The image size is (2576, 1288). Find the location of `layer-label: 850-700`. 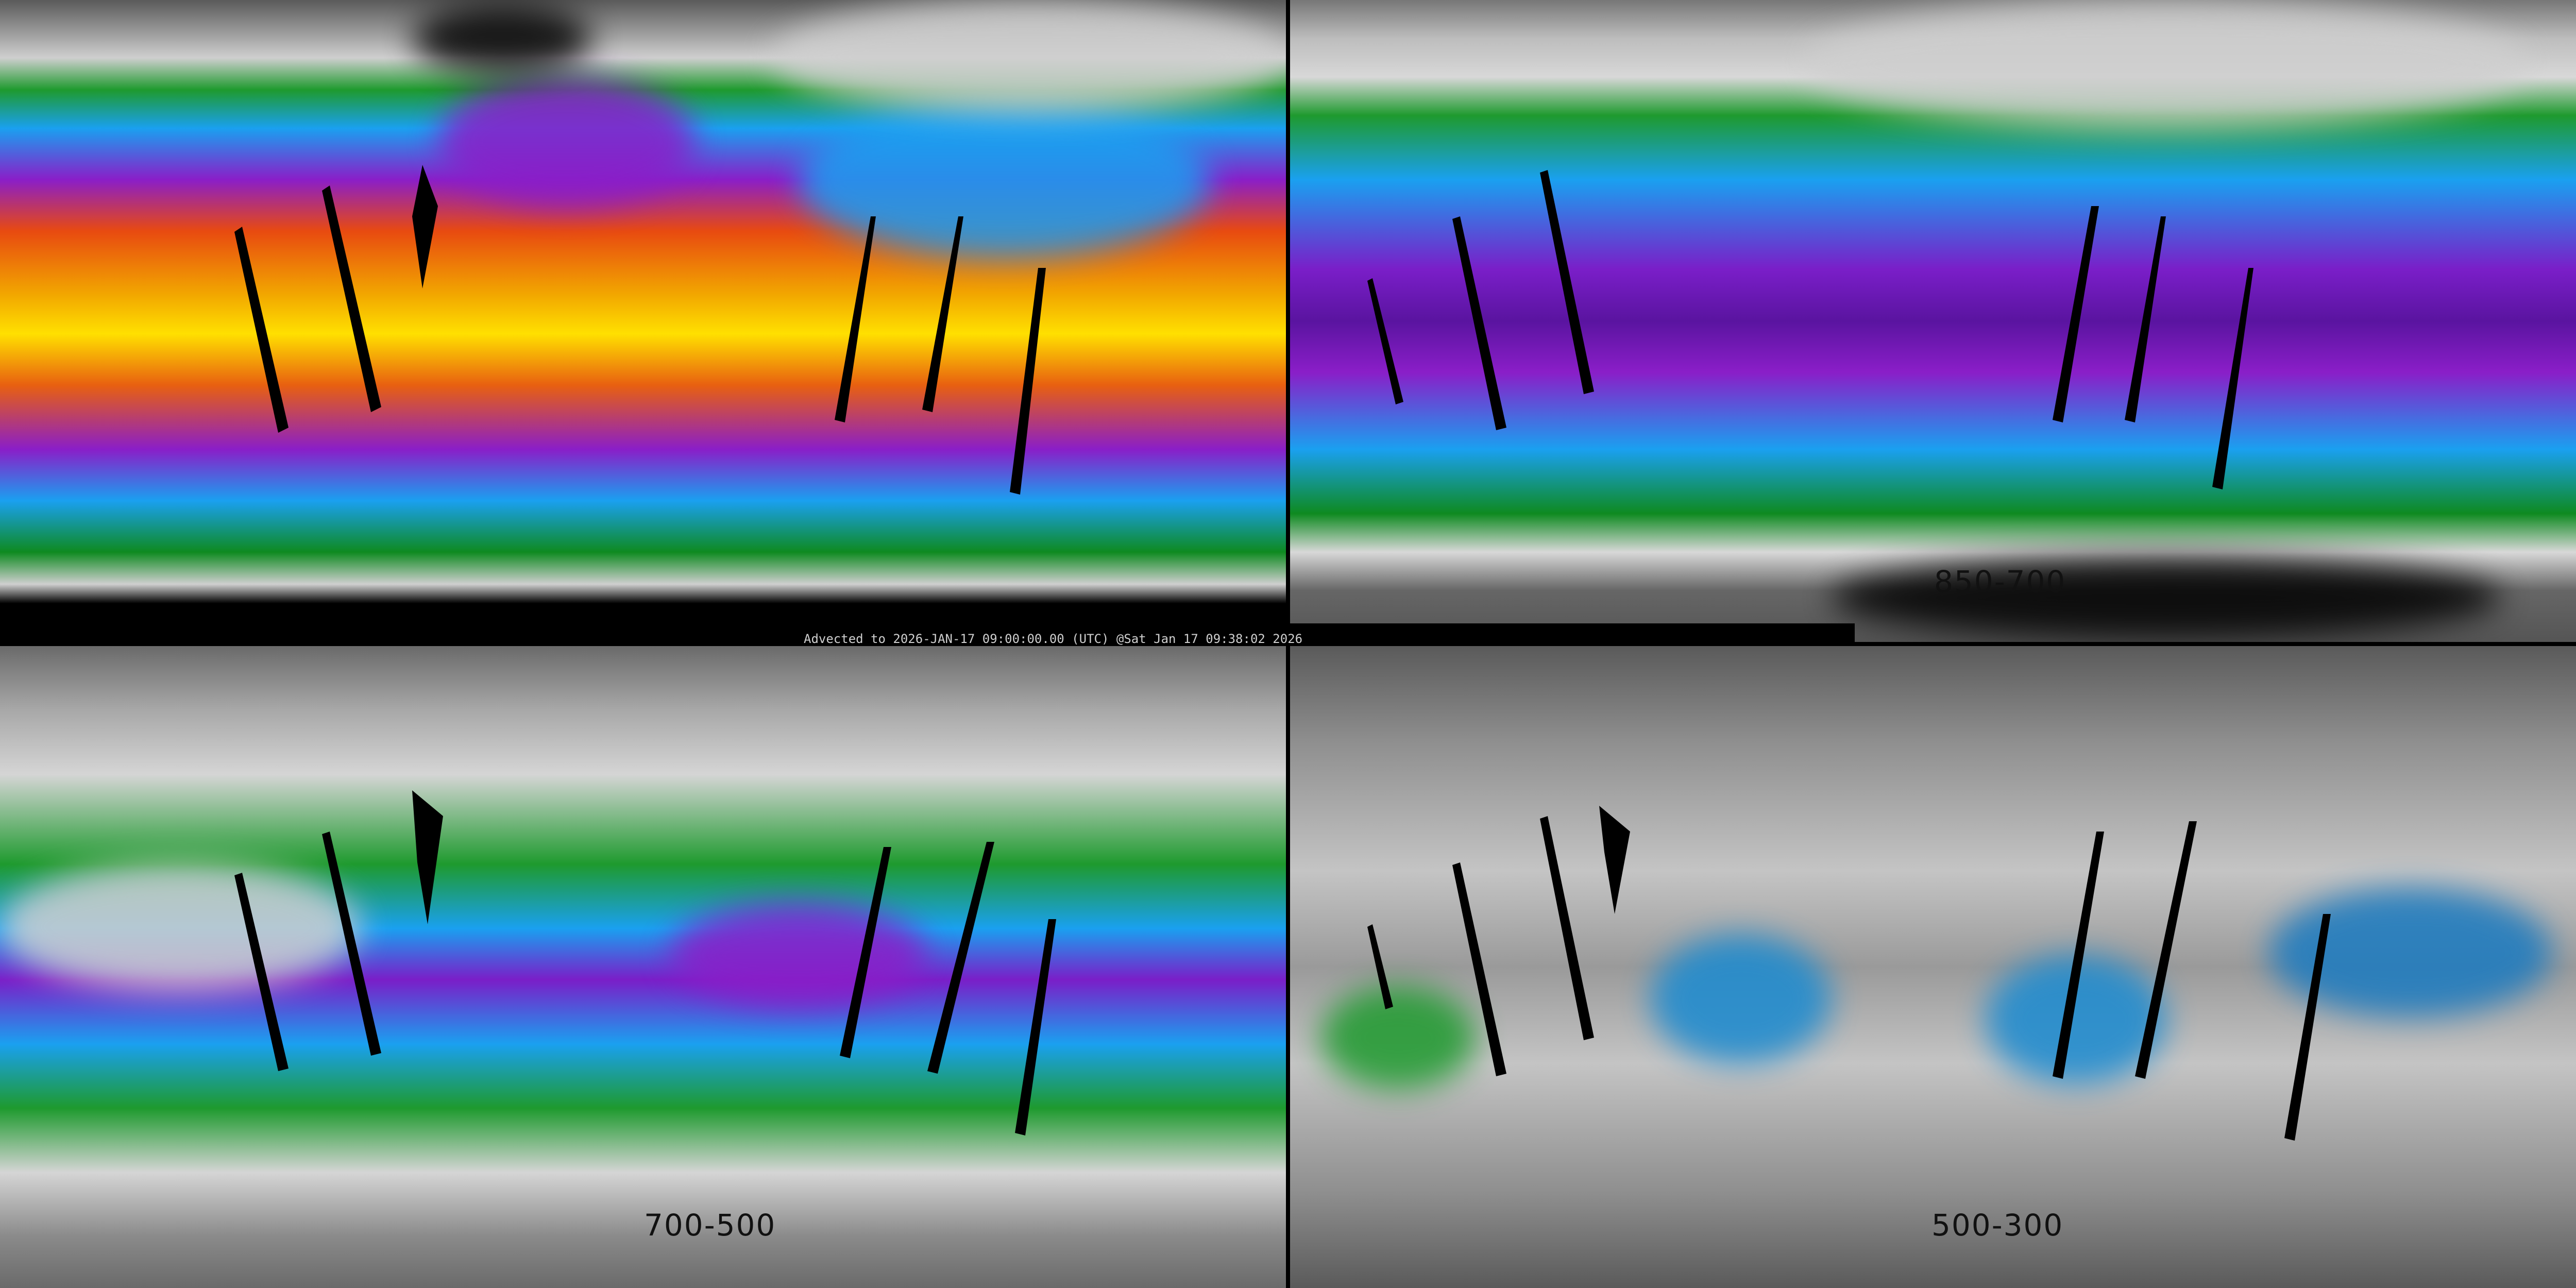

layer-label: 850-700 is located at coordinates (2000, 581).